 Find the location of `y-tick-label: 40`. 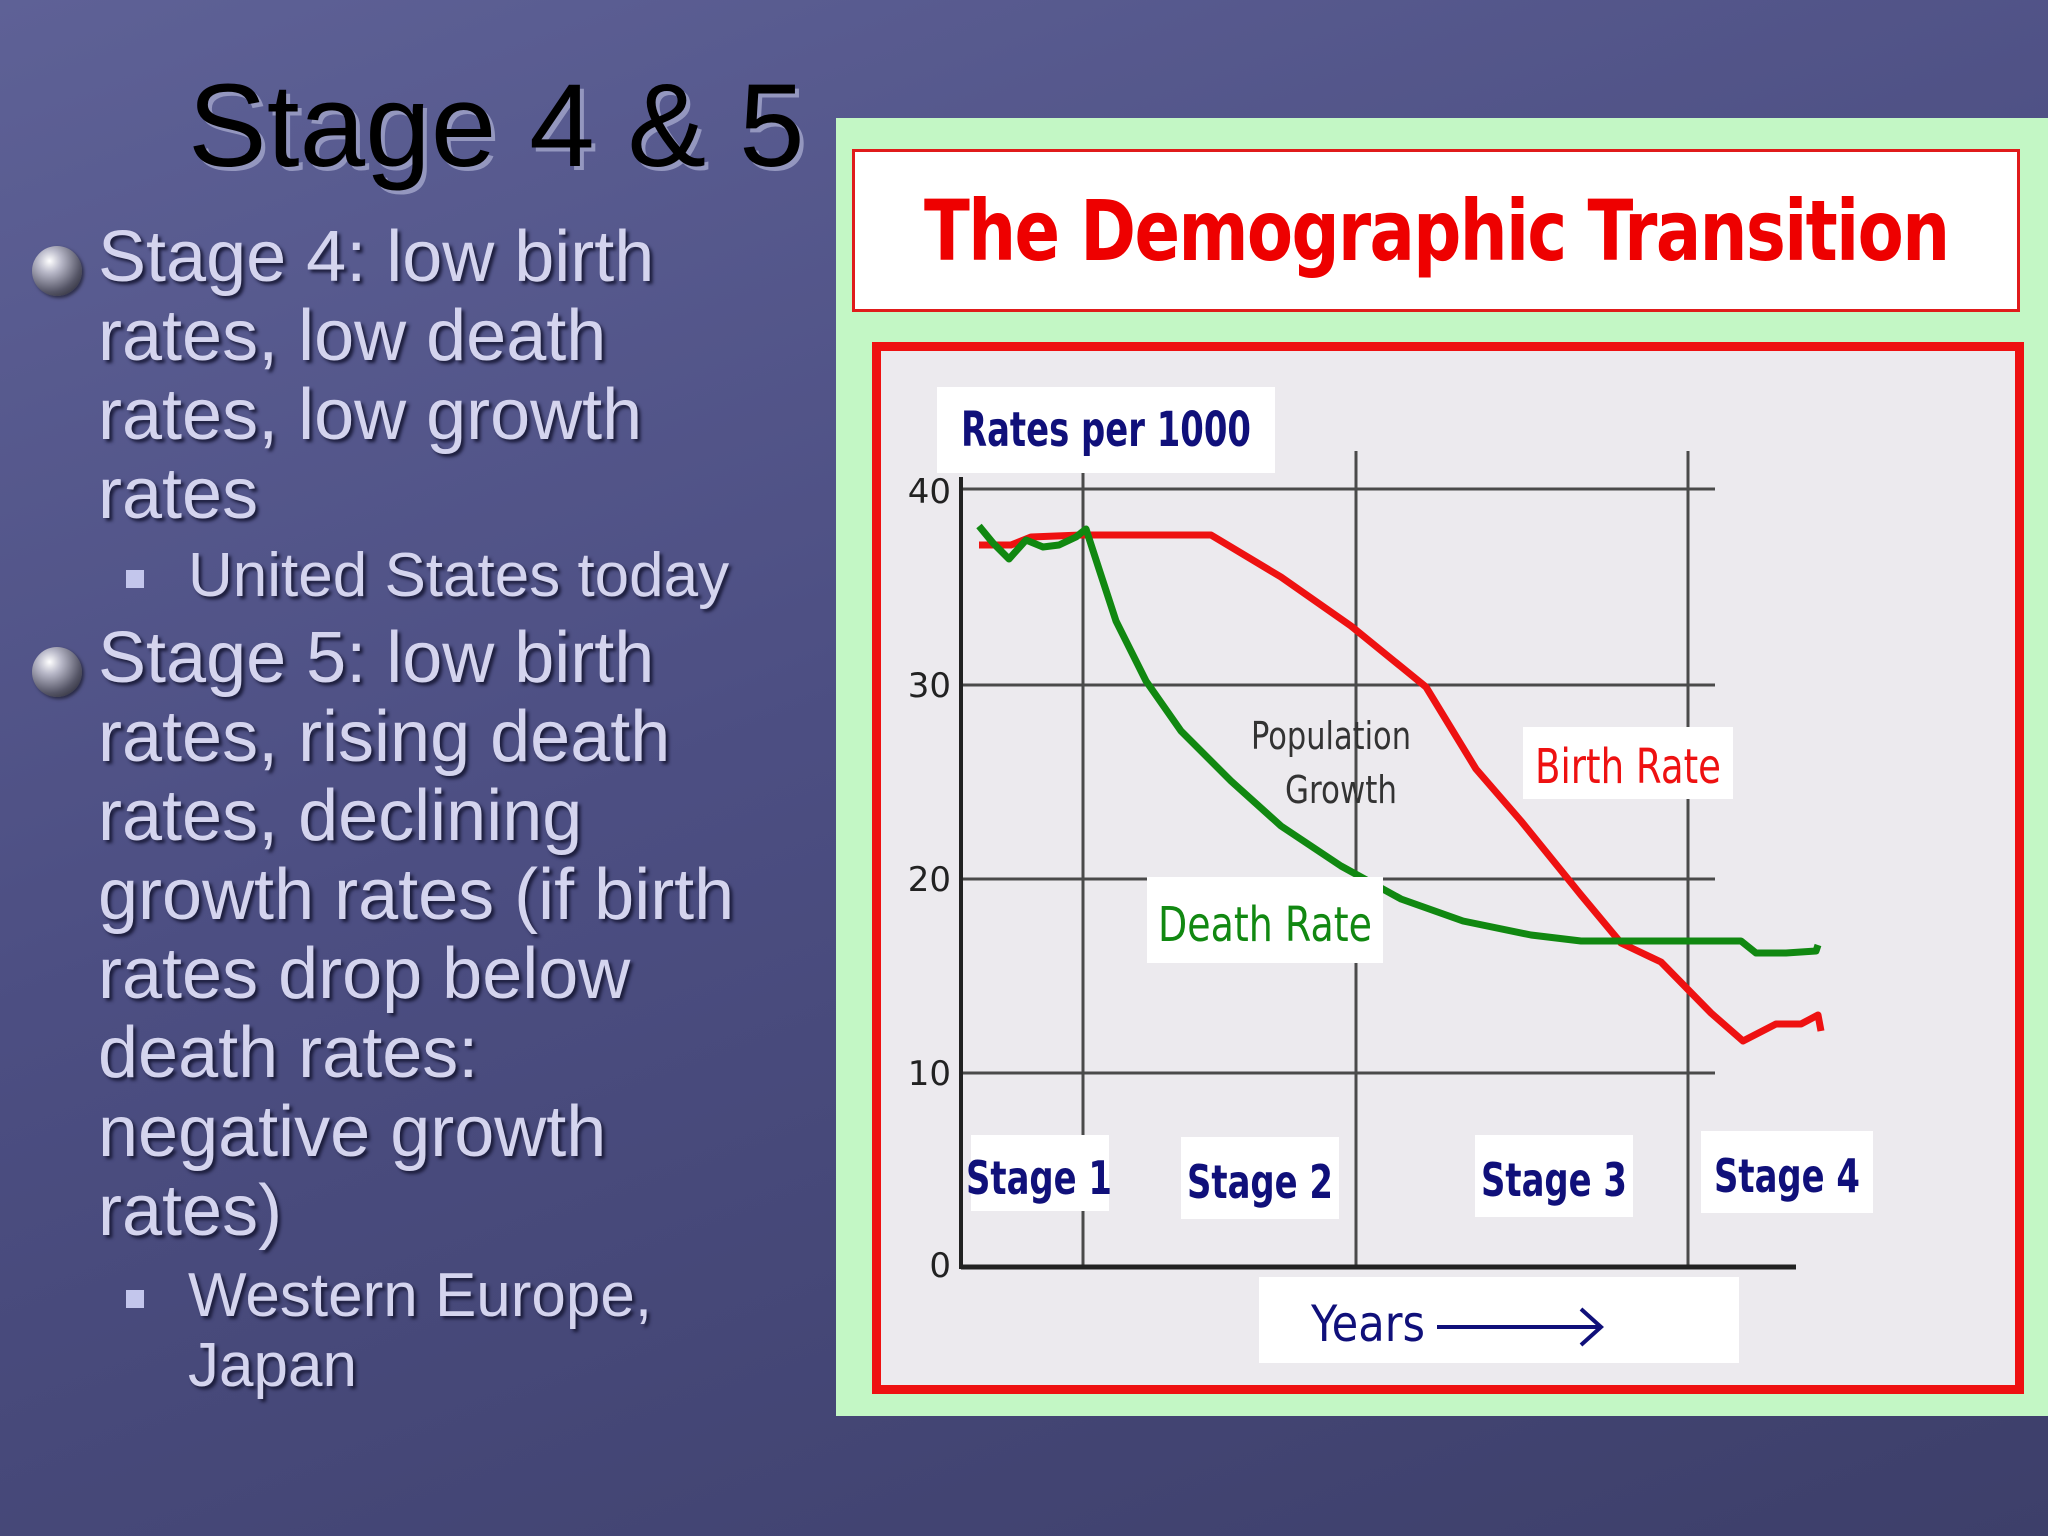

y-tick-label: 40 is located at coordinates (929, 492).